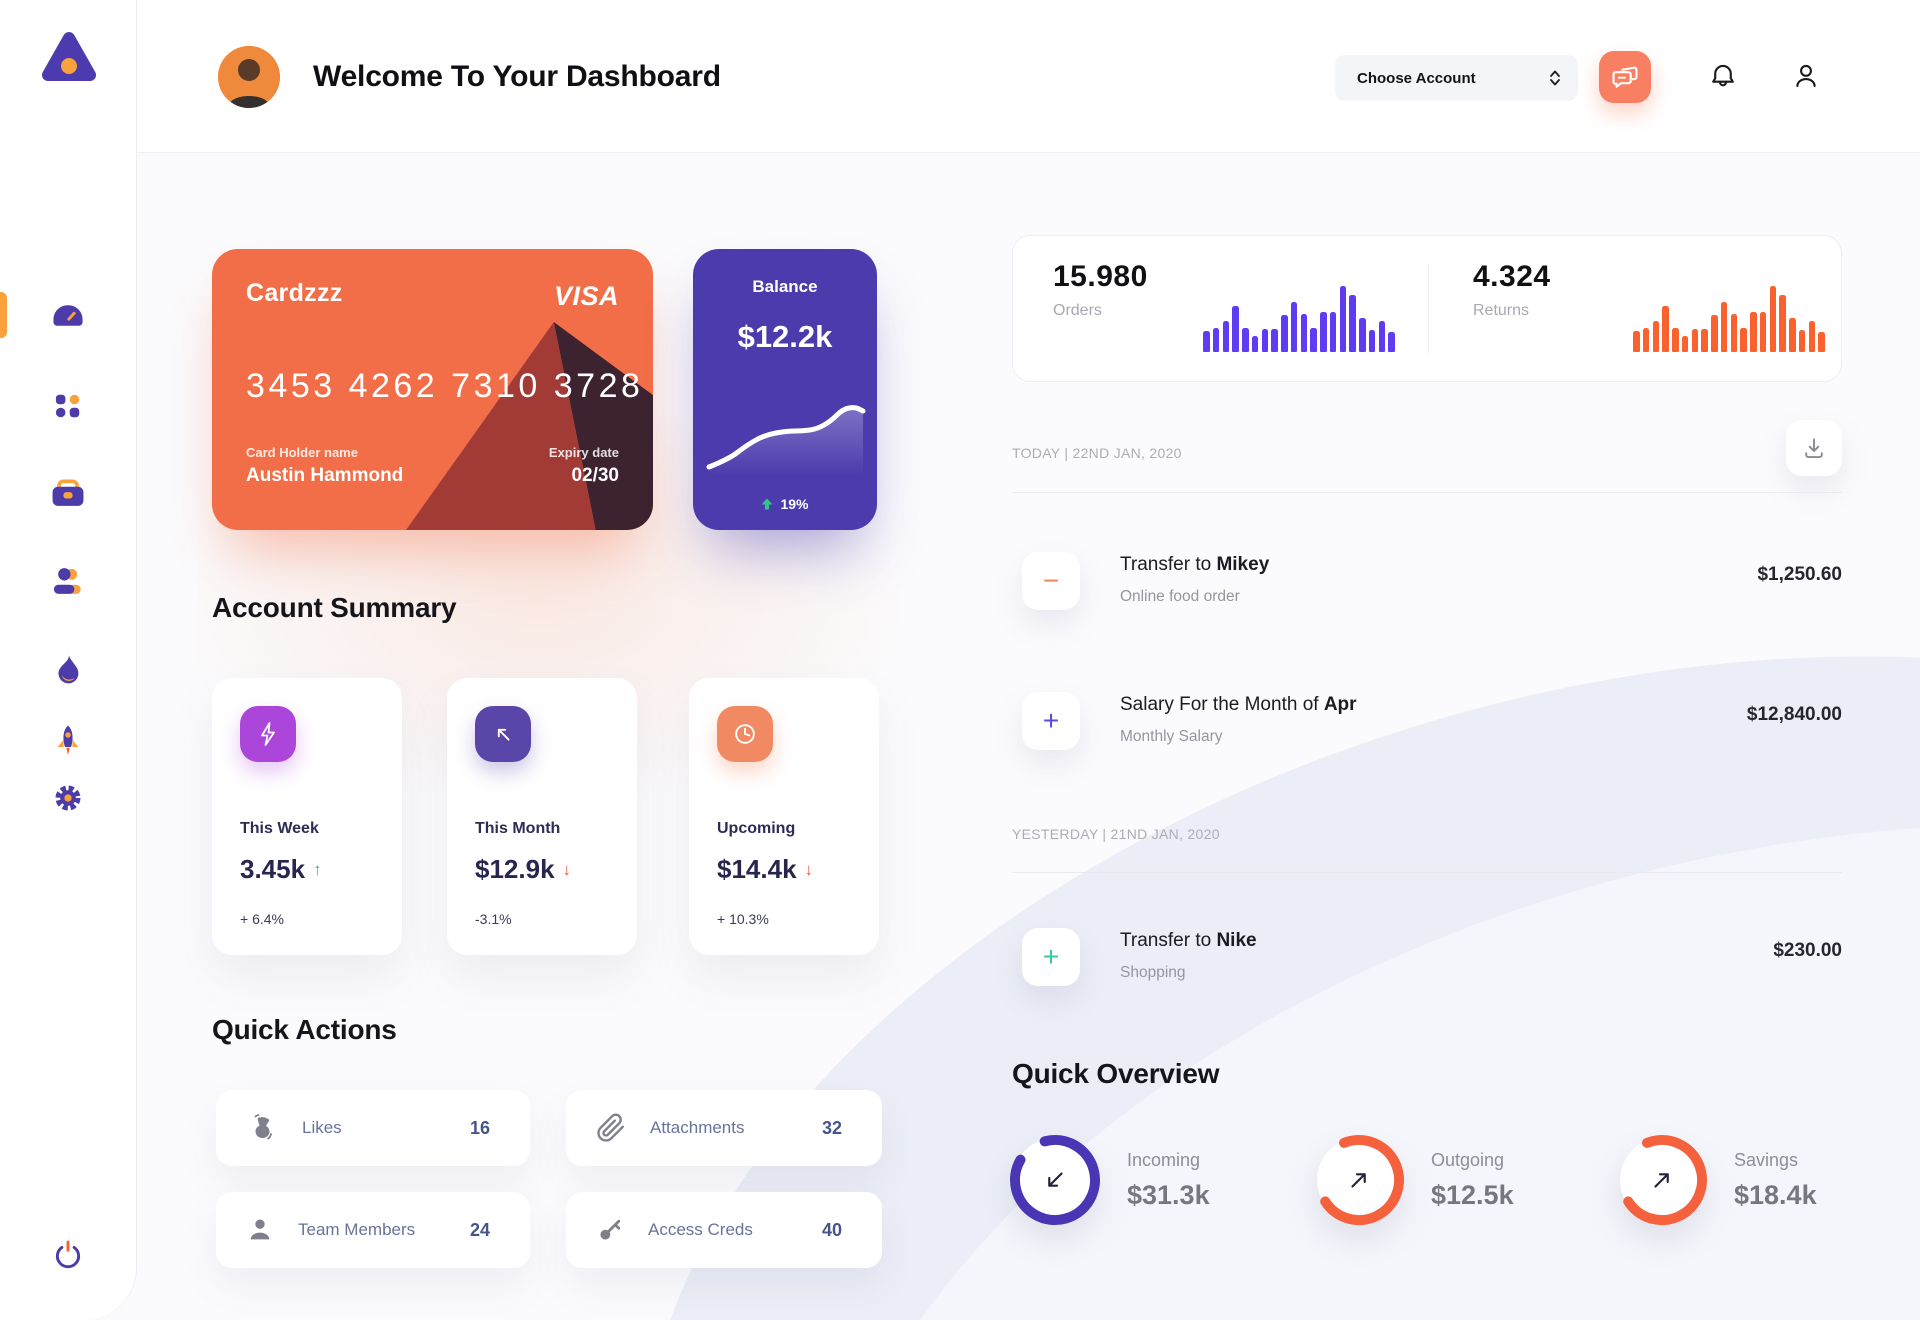 Image resolution: width=1920 pixels, height=1320 pixels. Describe the element at coordinates (794, 504) in the screenshot. I see `balance-change-value: 19%` at that location.